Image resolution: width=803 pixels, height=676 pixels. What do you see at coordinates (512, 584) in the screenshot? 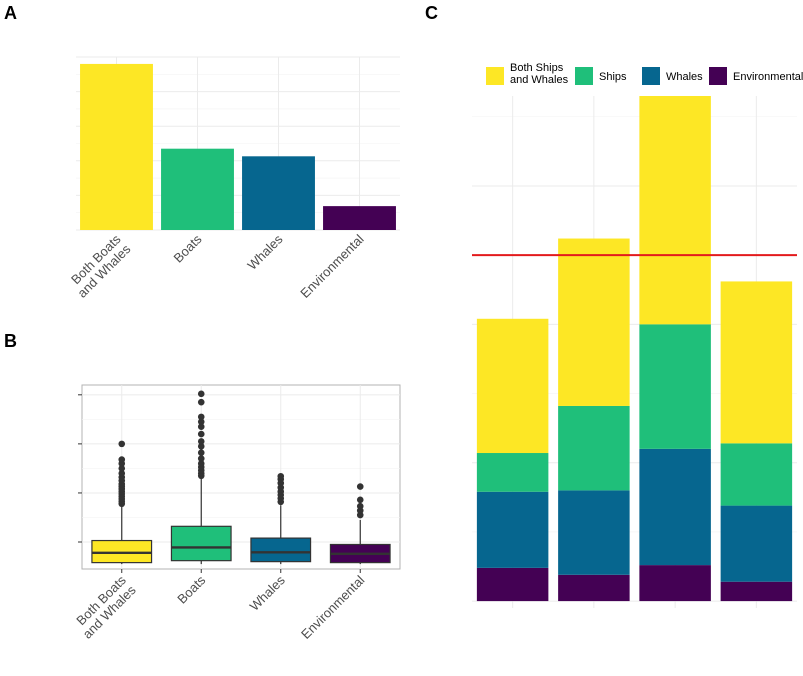
I see `bar-segment-dawn-environmental` at bounding box center [512, 584].